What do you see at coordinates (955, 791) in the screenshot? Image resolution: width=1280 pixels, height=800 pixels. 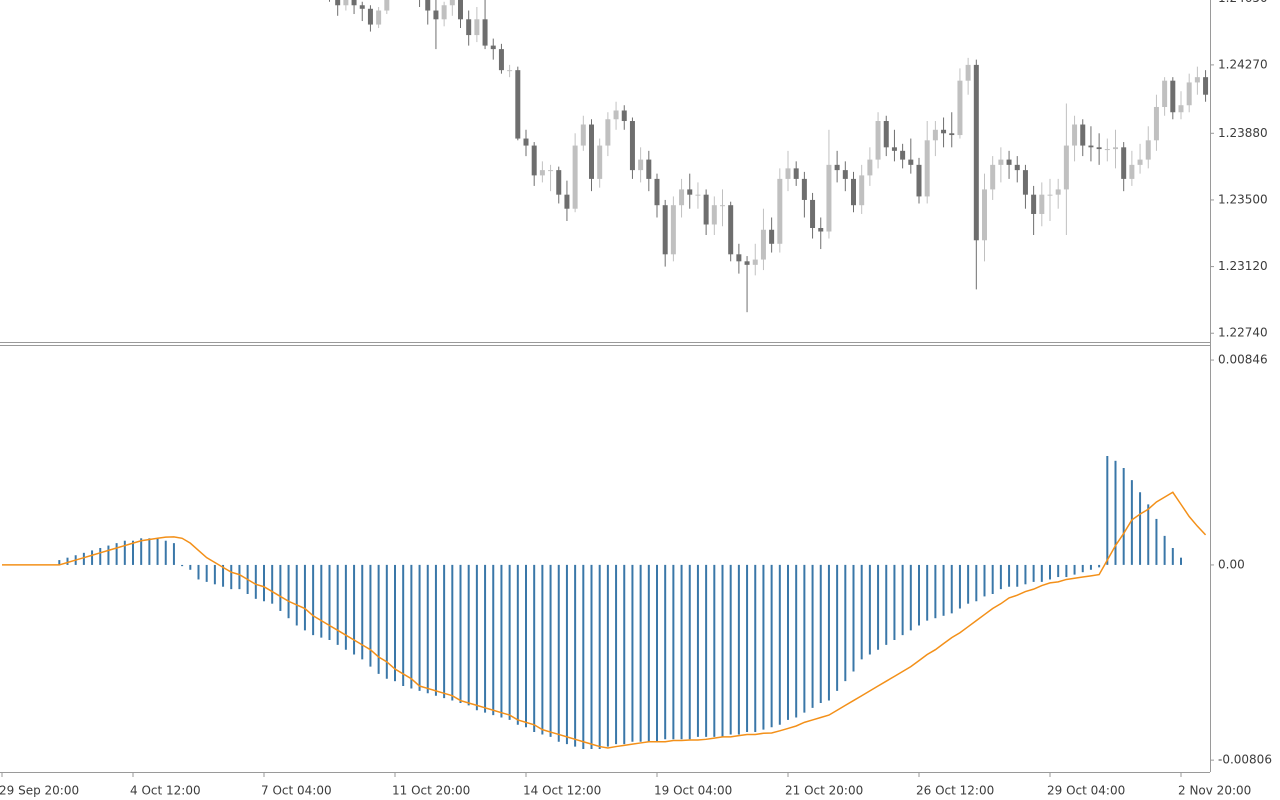 I see `x-tick-label: 26 Oct 12:00` at bounding box center [955, 791].